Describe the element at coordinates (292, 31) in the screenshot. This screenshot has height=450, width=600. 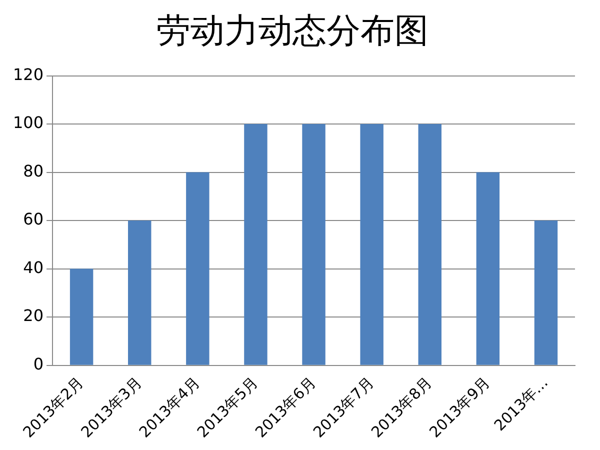
I see `chart-title: 劳动力动态分布图` at that location.